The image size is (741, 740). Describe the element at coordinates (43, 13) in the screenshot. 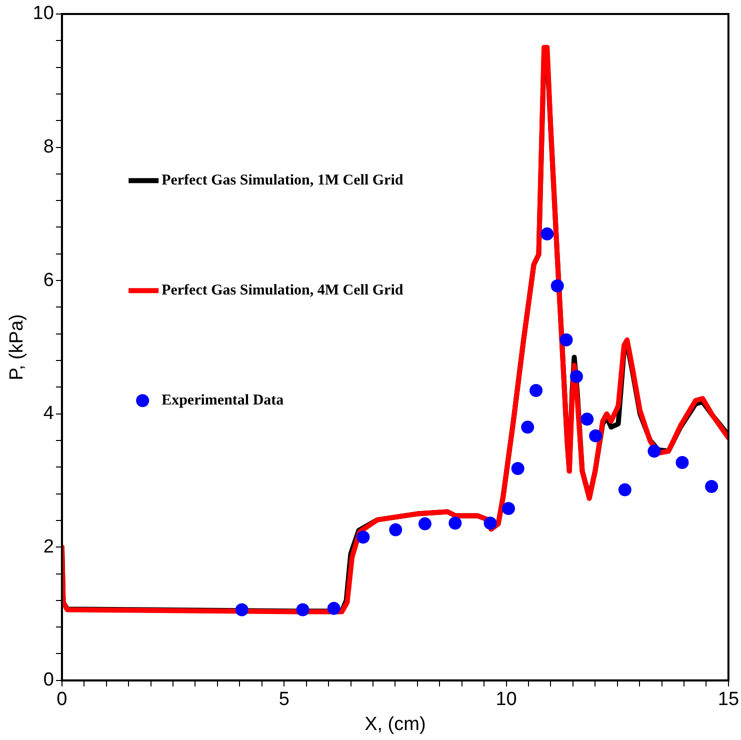

I see `y-tick-label: 10` at that location.